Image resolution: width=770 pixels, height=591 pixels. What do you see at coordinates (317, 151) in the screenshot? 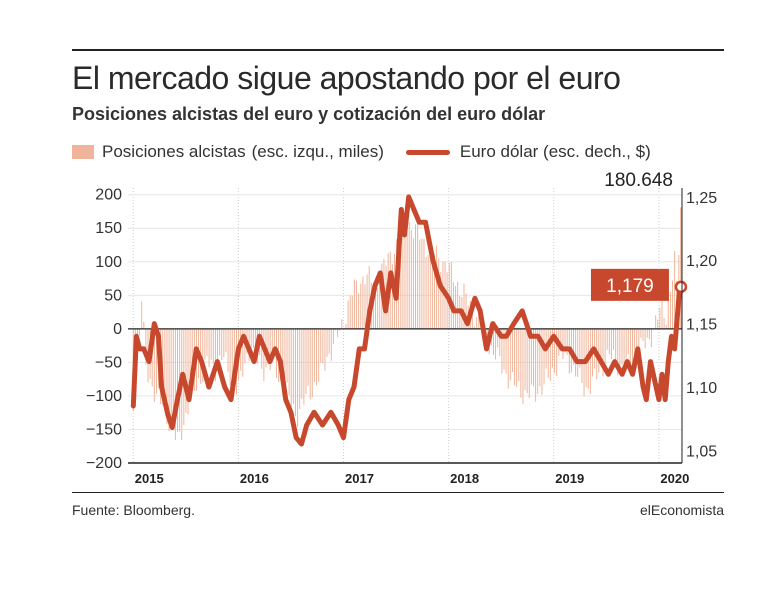
I see `legend-bars-note: (esc. izqu., miles)` at bounding box center [317, 151].